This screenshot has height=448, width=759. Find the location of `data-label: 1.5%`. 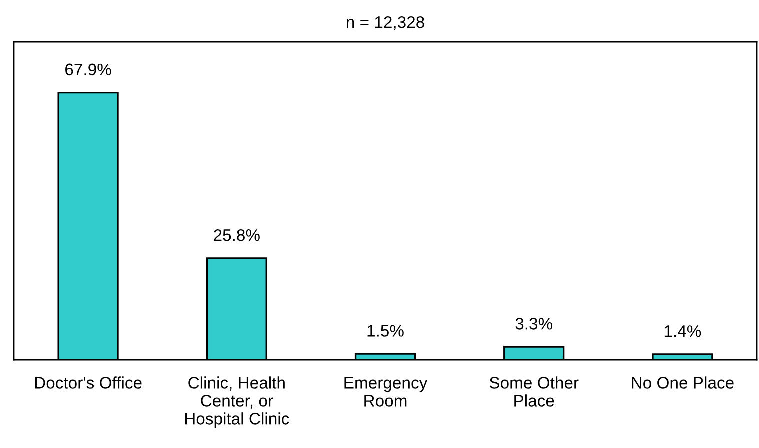

data-label: 1.5% is located at coordinates (386, 331).